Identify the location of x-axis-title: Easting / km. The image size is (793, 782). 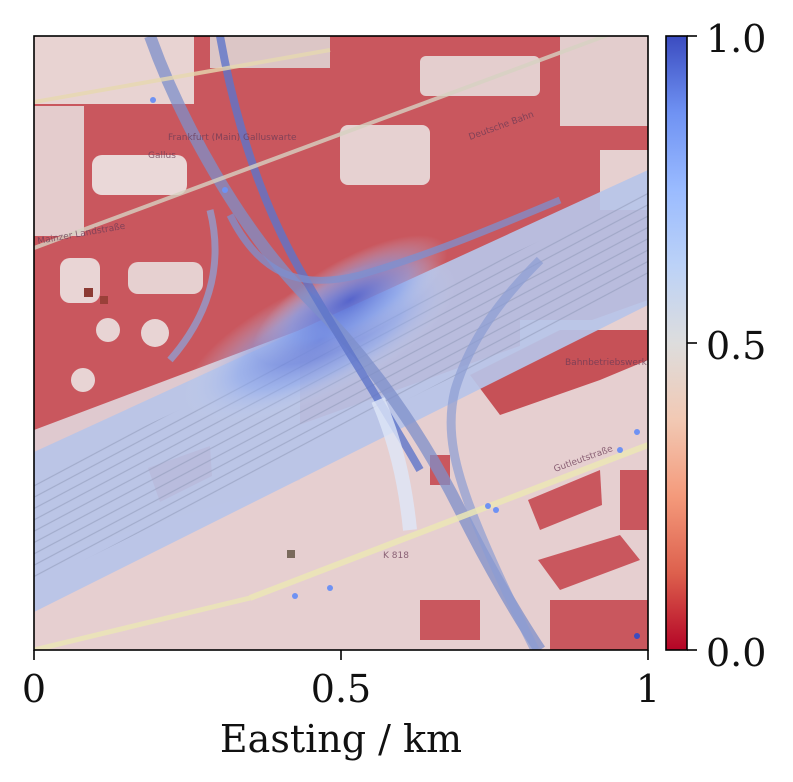
(341, 739).